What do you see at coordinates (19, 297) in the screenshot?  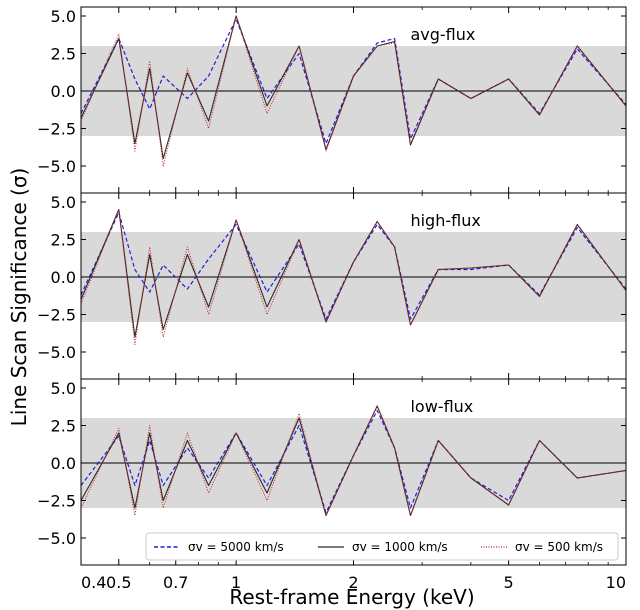 I see `y-axis-label: Line Scan Significance (σ)` at bounding box center [19, 297].